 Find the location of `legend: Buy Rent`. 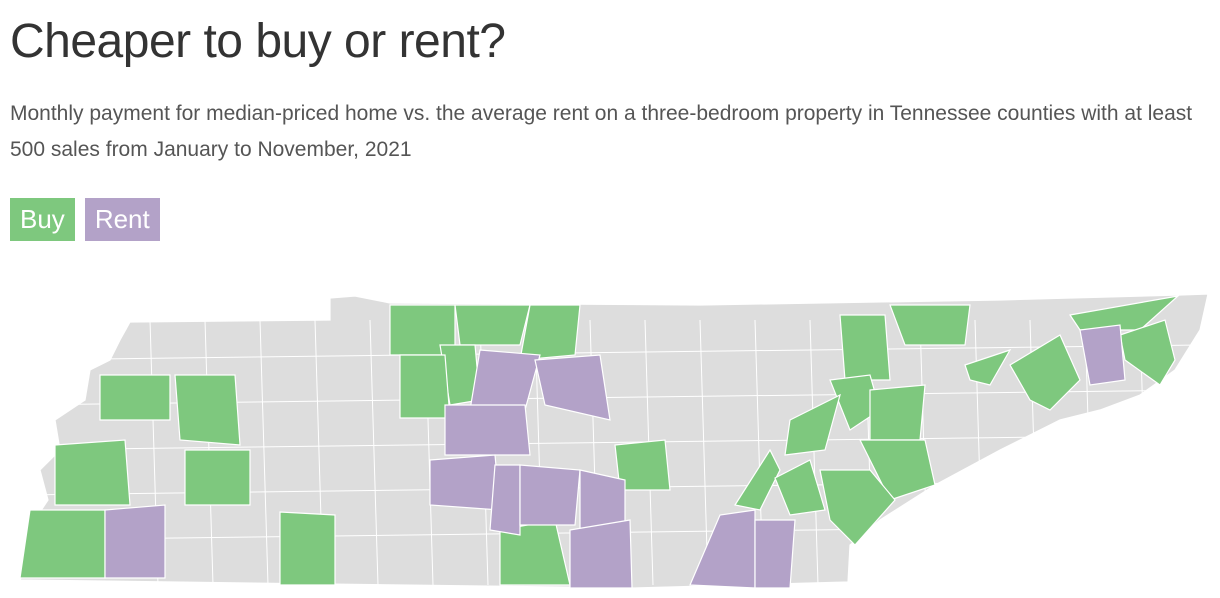

legend: Buy Rent is located at coordinates (85, 219).